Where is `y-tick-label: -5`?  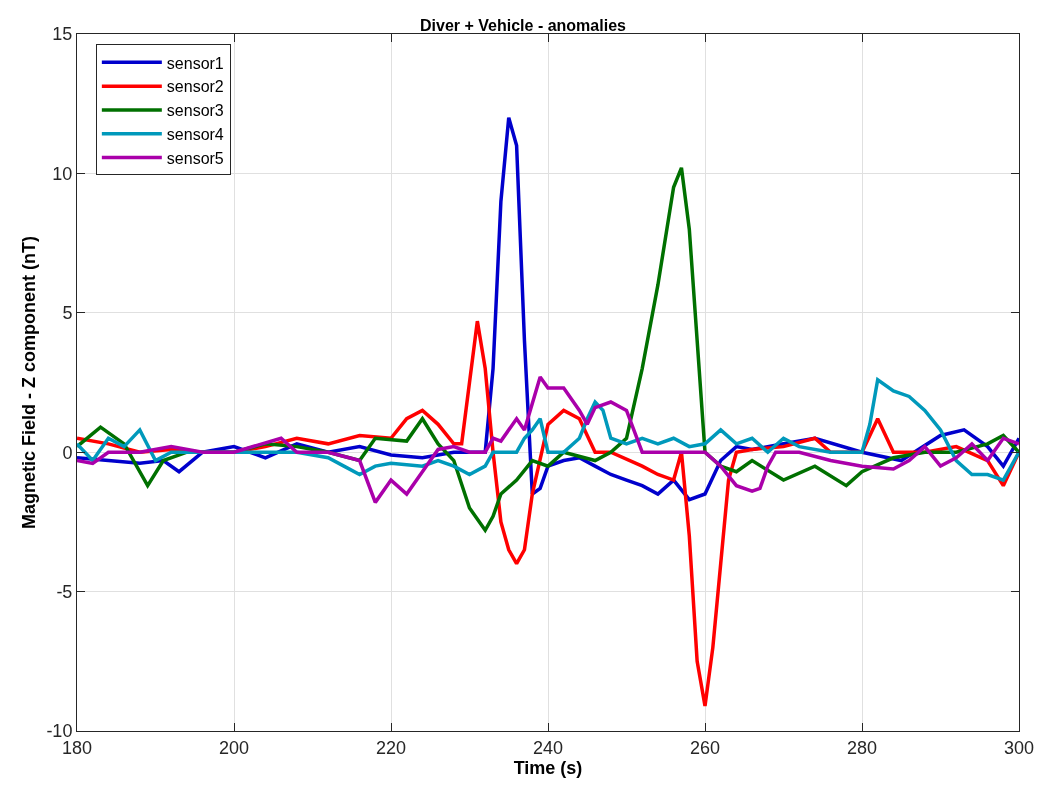
y-tick-label: -5 is located at coordinates (64, 591).